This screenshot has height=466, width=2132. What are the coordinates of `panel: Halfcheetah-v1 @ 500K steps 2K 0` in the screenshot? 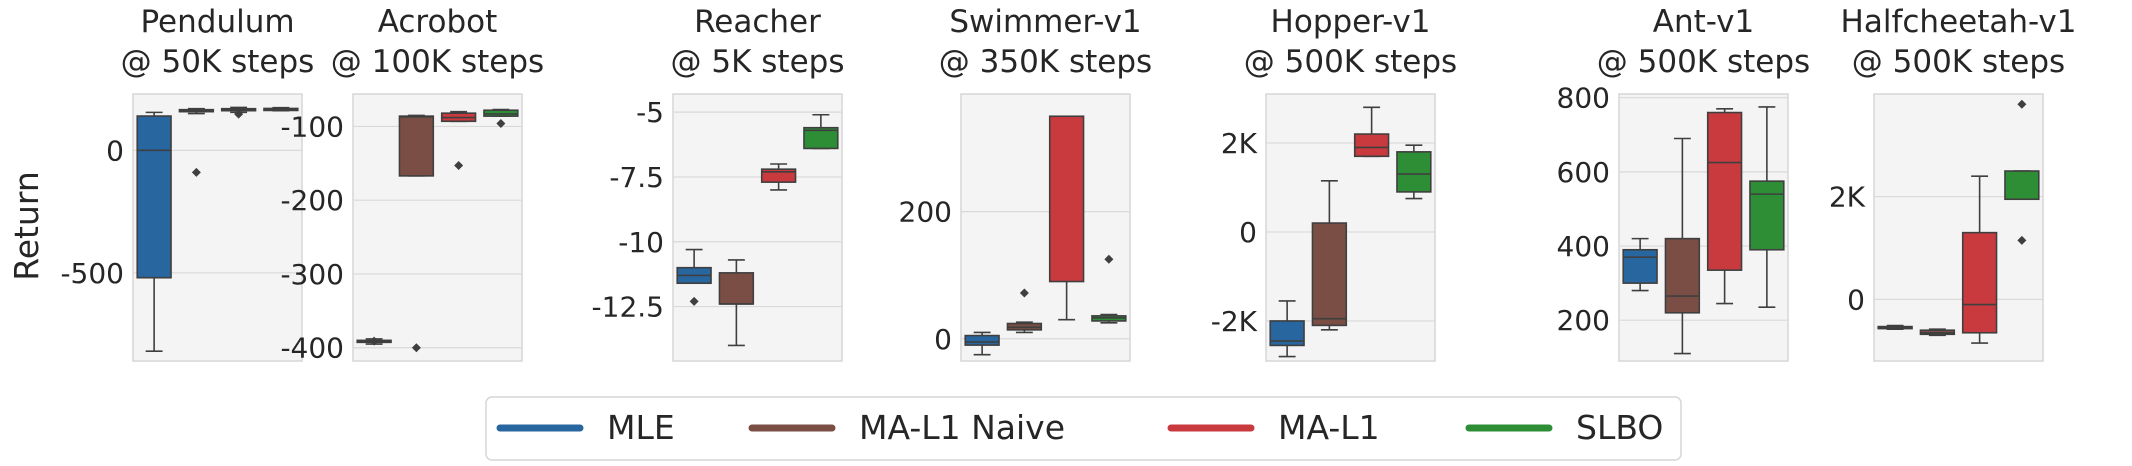 It's located at (1953, 183).